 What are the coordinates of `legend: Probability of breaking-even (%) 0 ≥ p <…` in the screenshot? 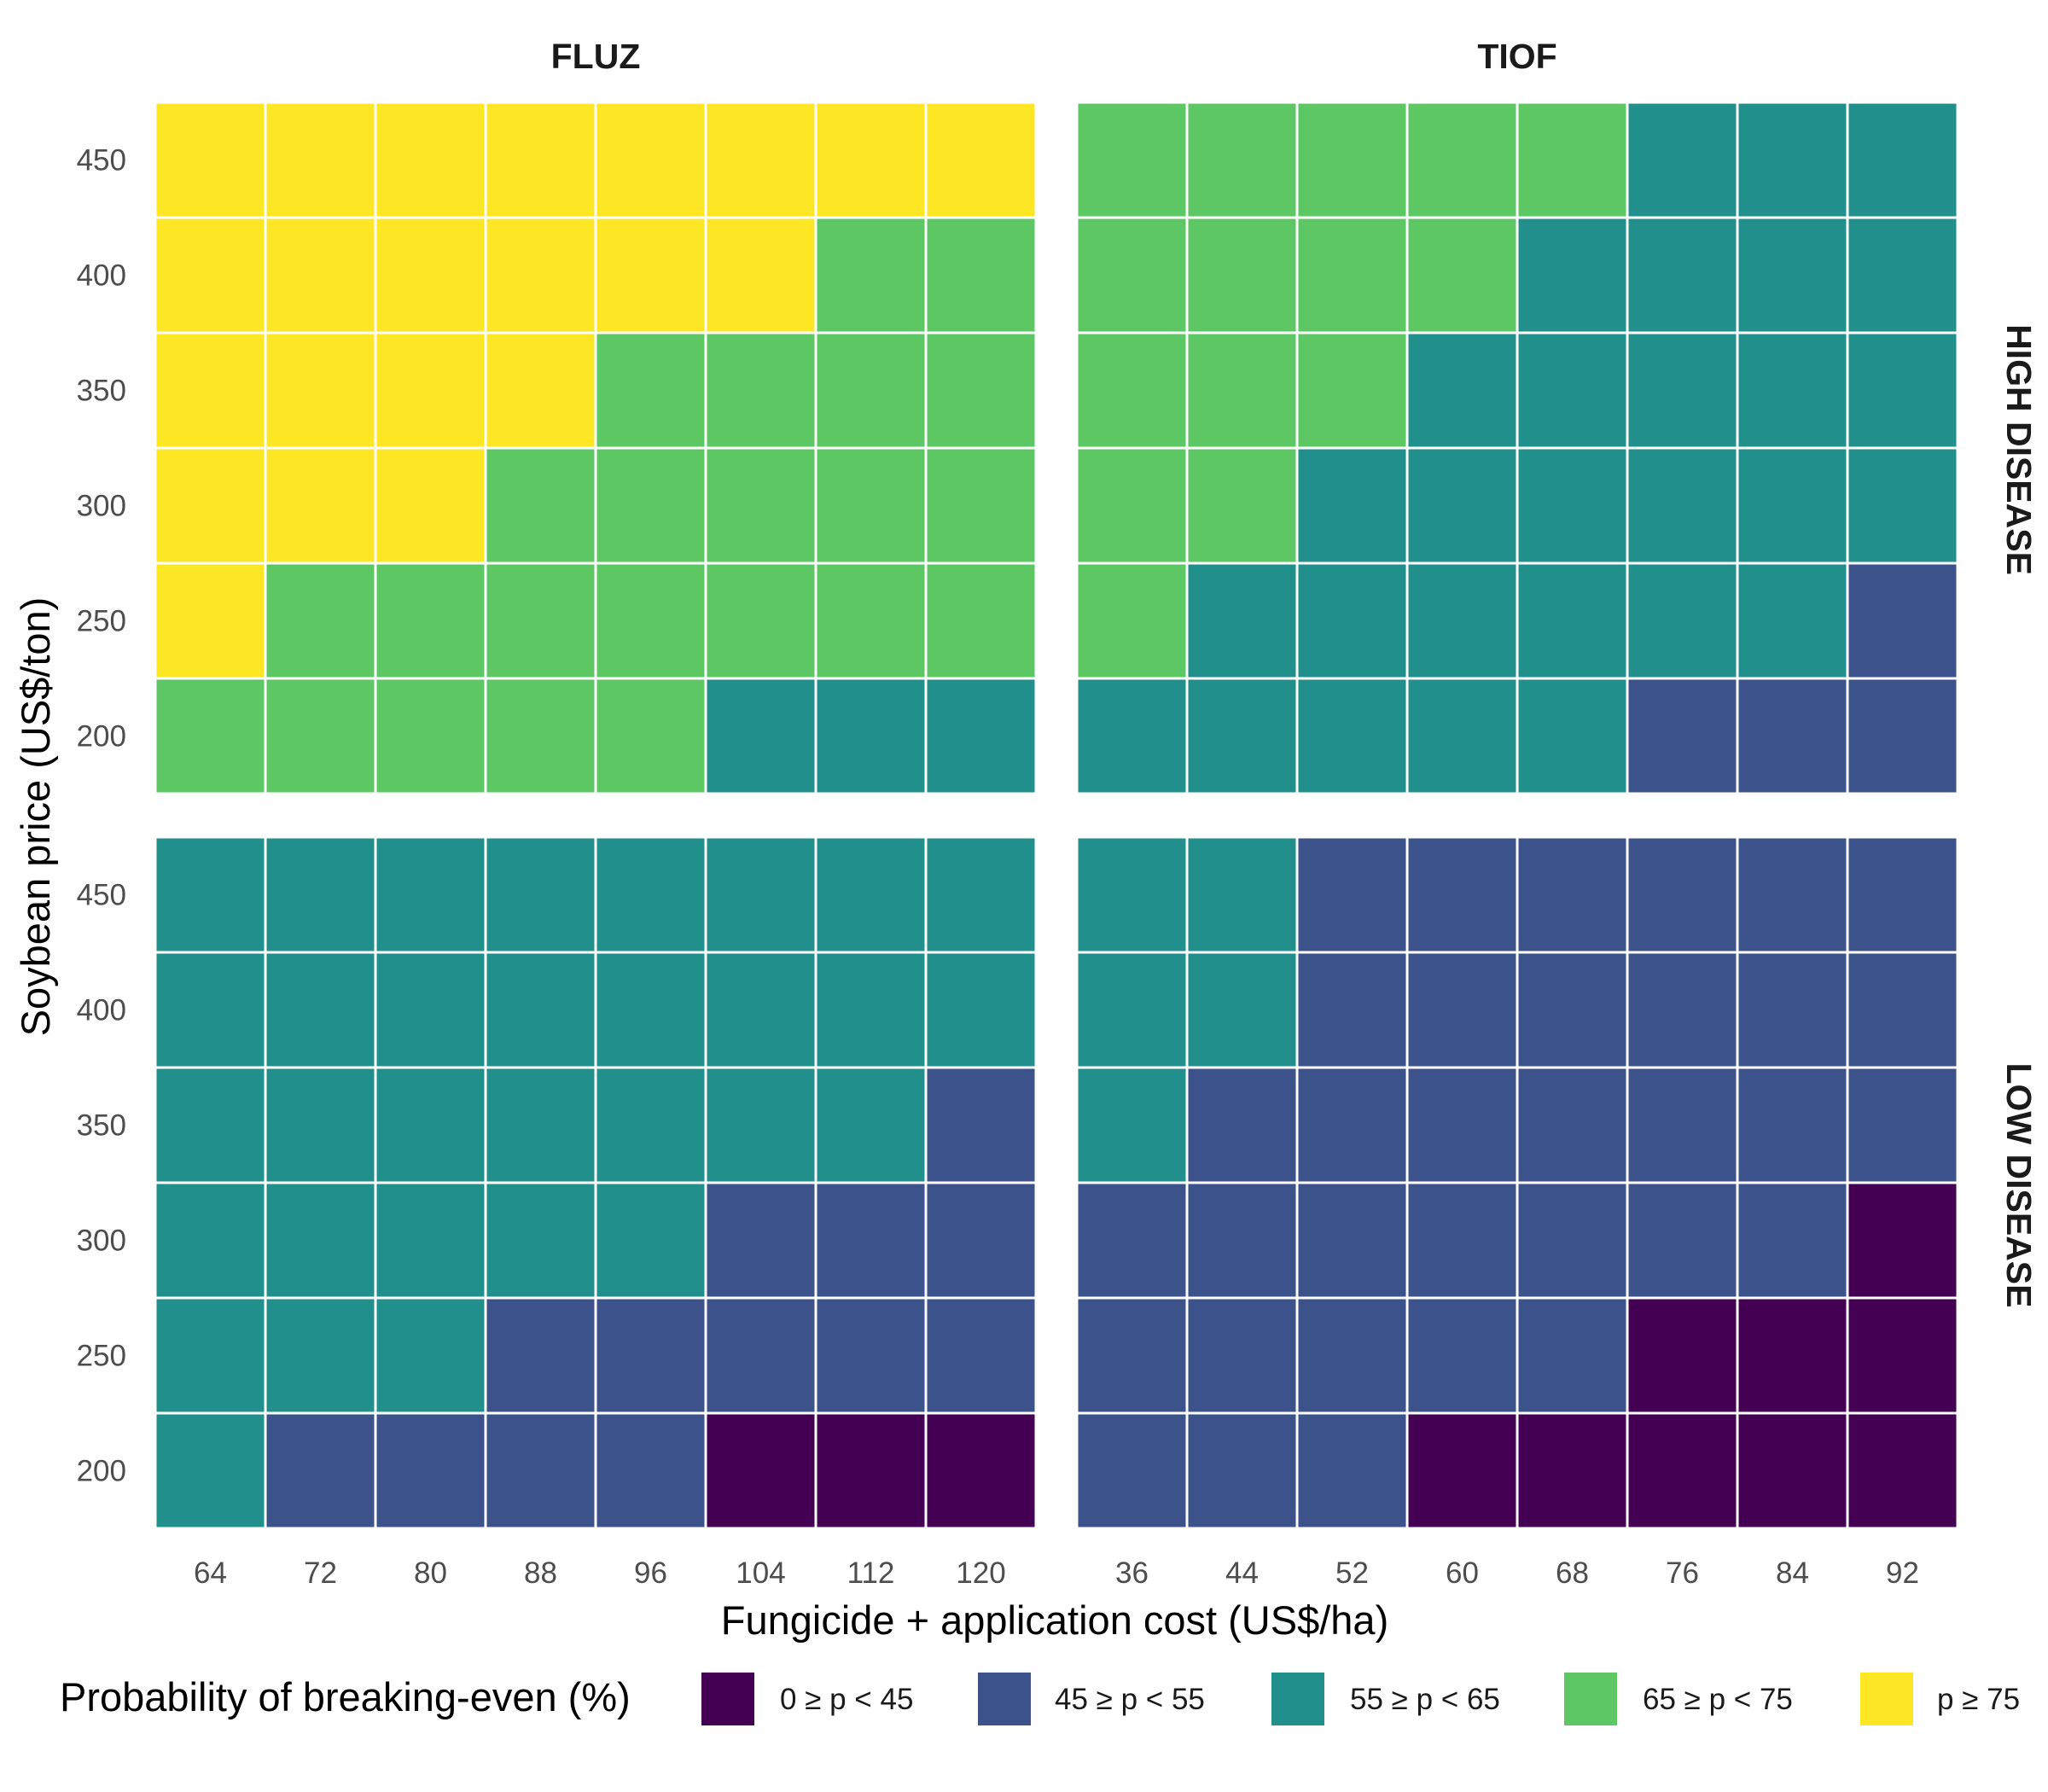 It's located at (1040, 1699).